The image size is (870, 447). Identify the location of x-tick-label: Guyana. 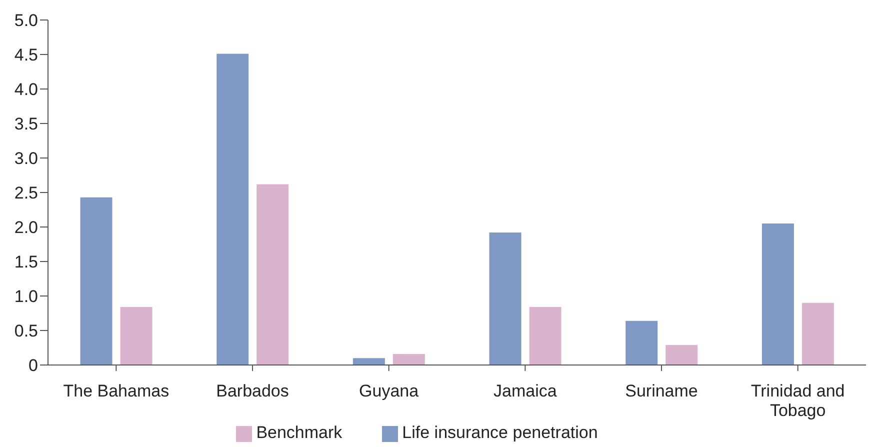
(389, 390).